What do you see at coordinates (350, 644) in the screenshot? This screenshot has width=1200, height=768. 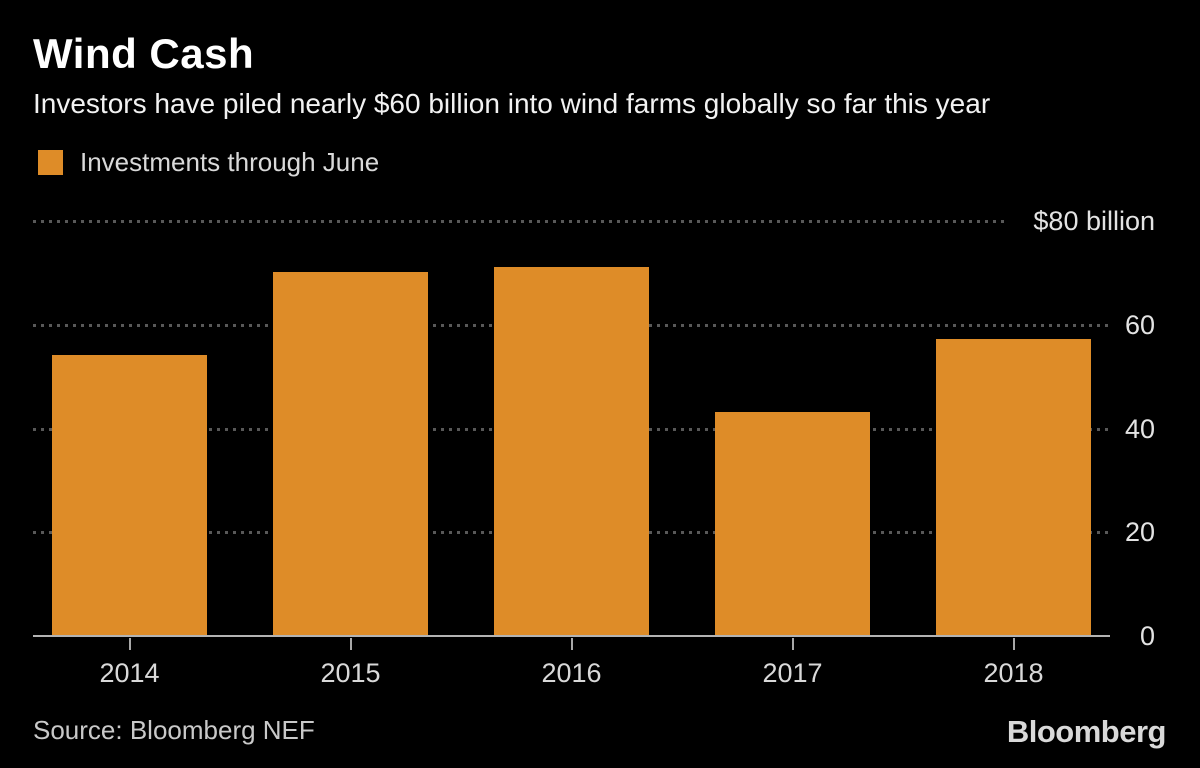 I see `x-tick-2015` at bounding box center [350, 644].